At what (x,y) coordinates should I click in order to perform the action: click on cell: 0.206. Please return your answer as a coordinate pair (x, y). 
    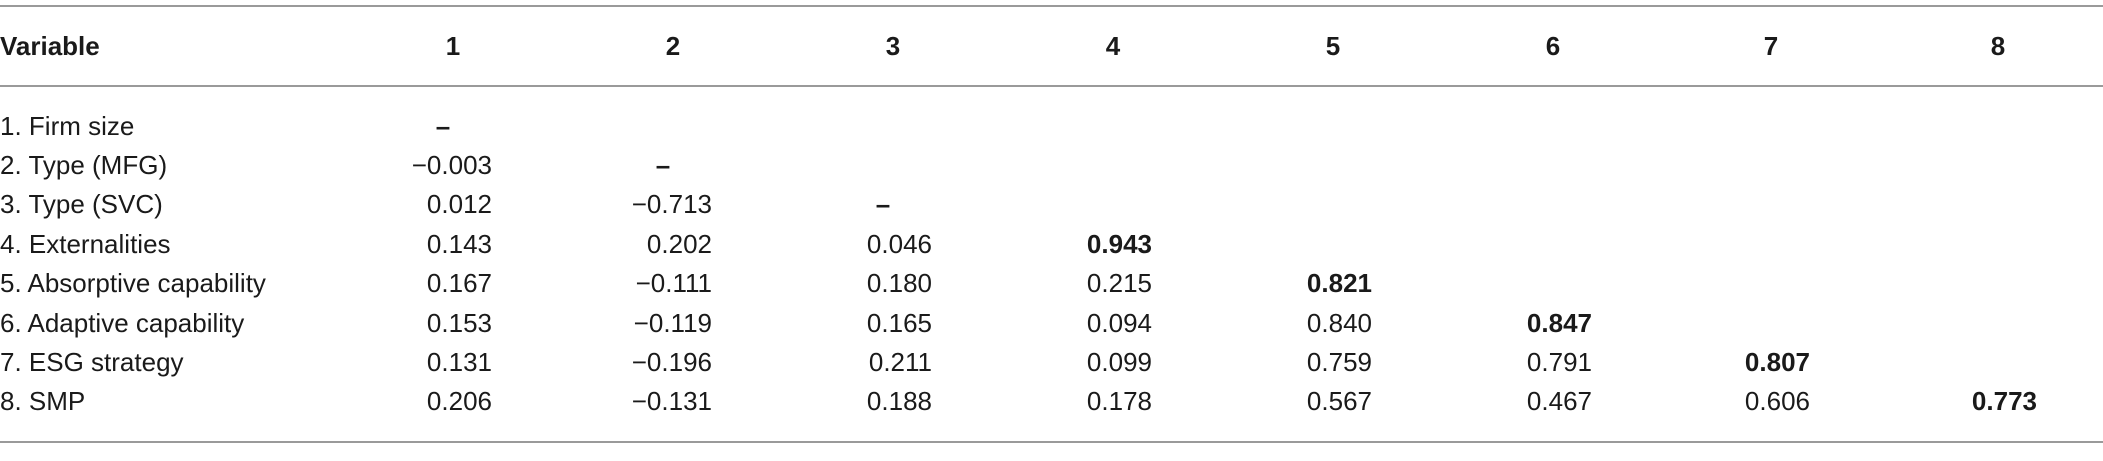
    Looking at the image, I should click on (459, 401).